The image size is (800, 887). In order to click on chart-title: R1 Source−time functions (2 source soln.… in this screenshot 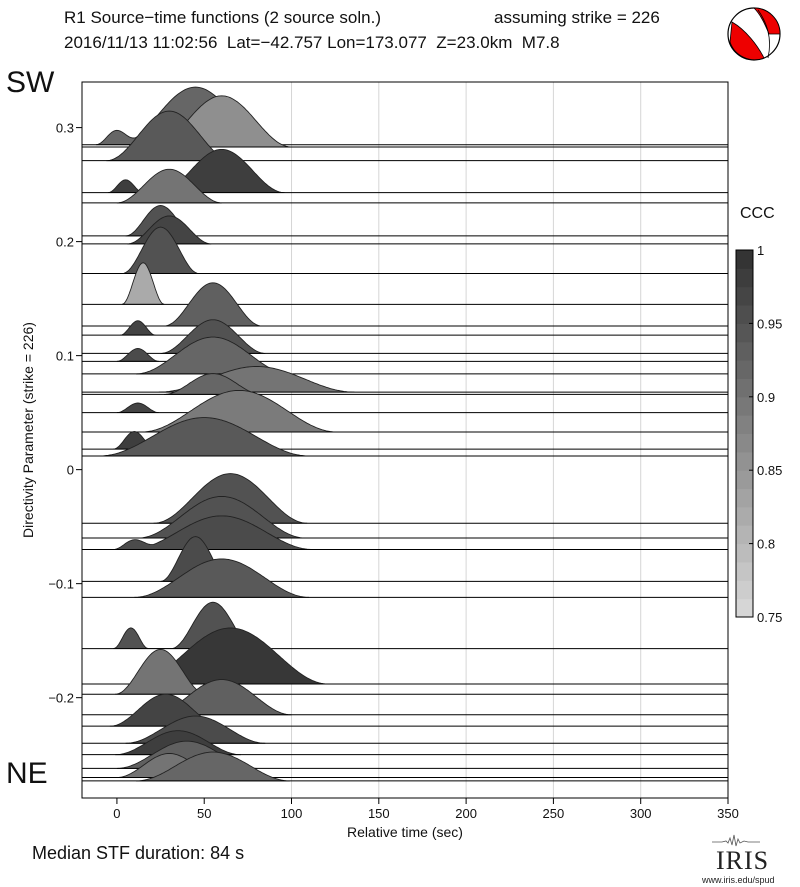, I will do `click(223, 17)`.